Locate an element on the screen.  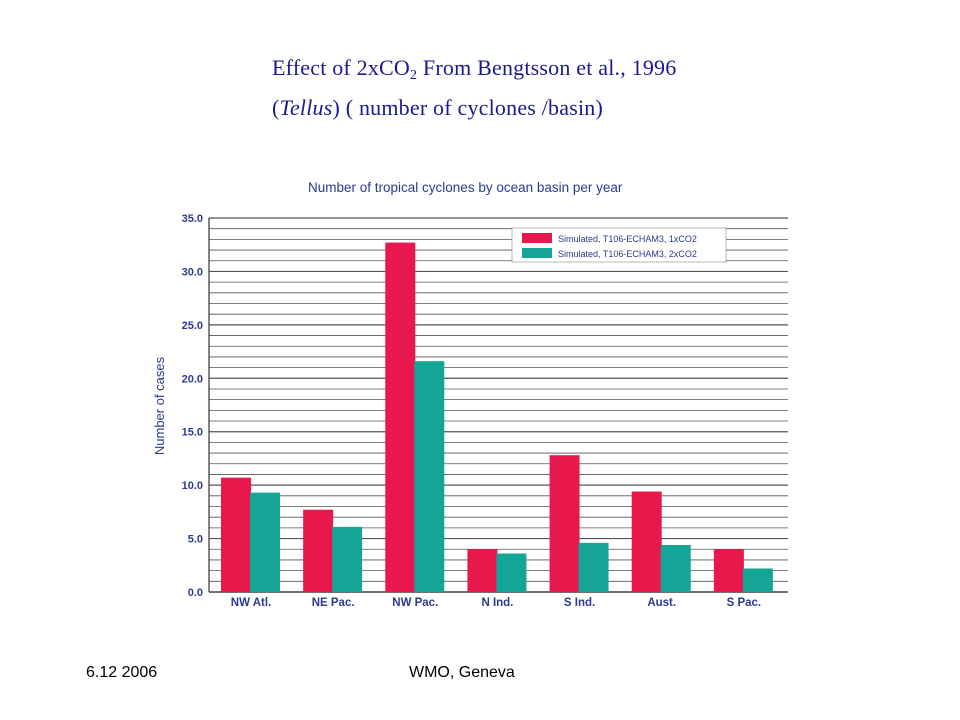
title-text-part2: From Bengtsson et al., 1996 is located at coordinates (547, 67).